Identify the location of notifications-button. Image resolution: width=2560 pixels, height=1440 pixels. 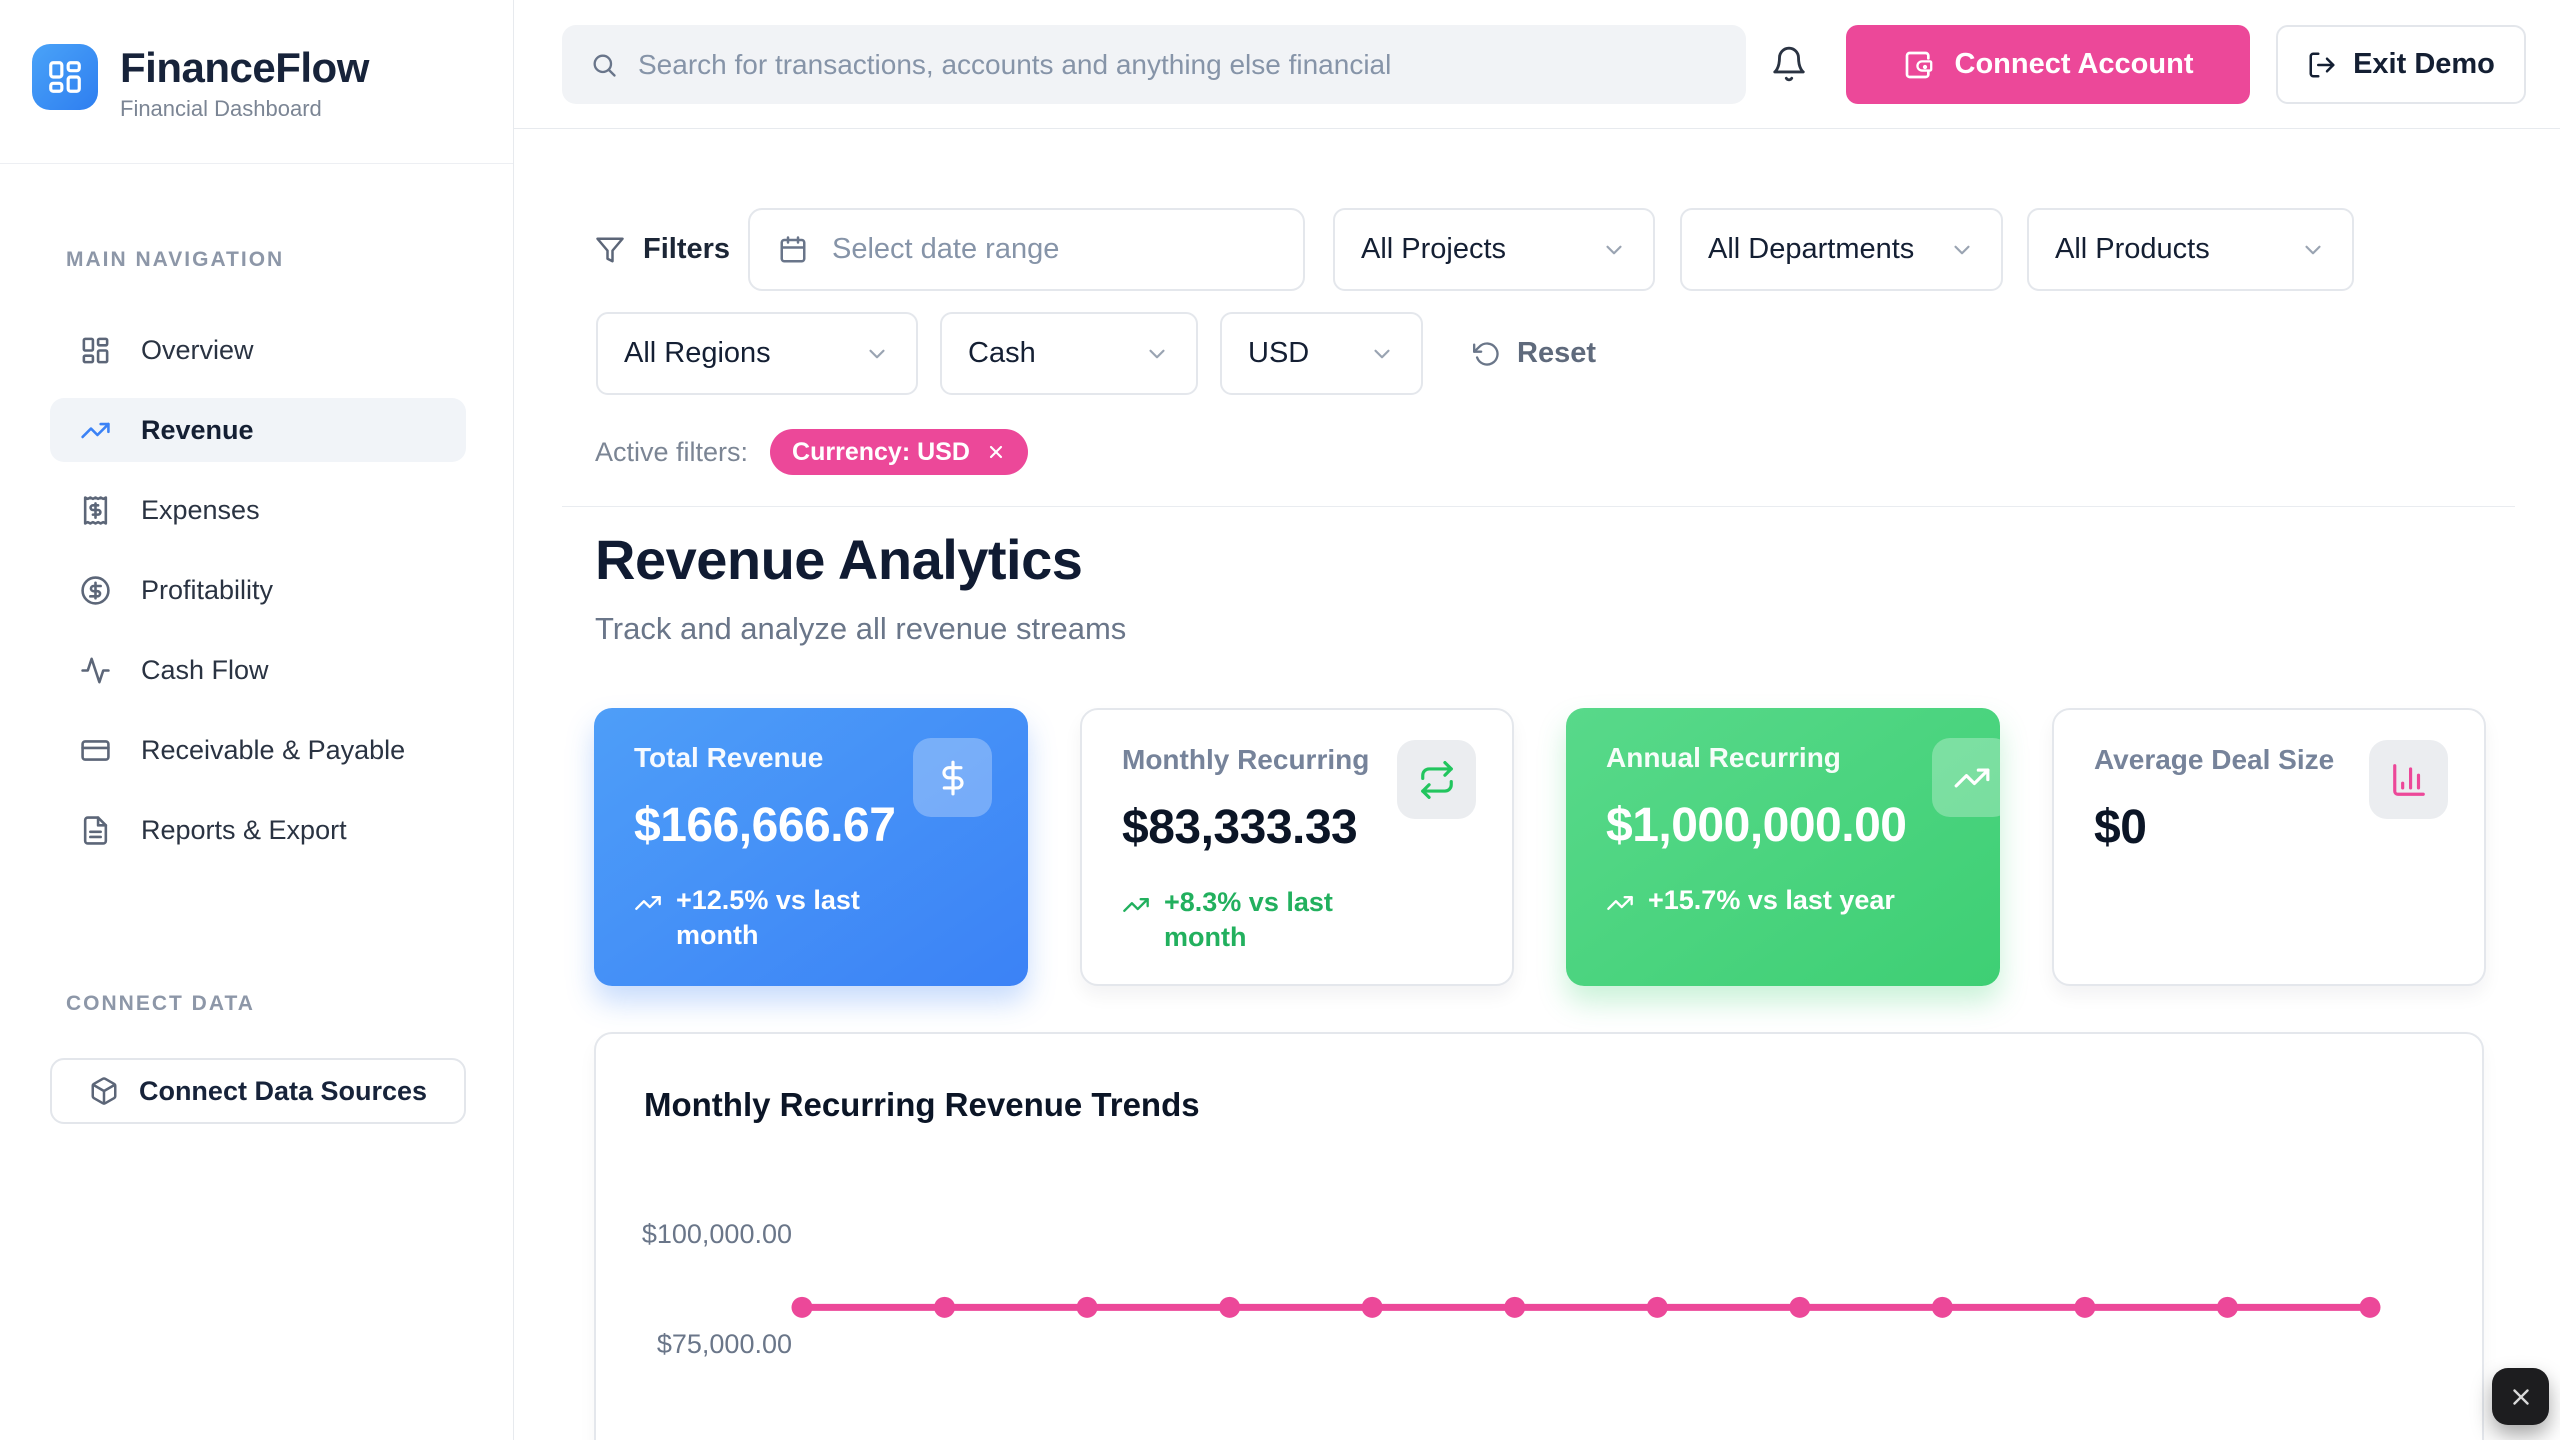
(1789, 64).